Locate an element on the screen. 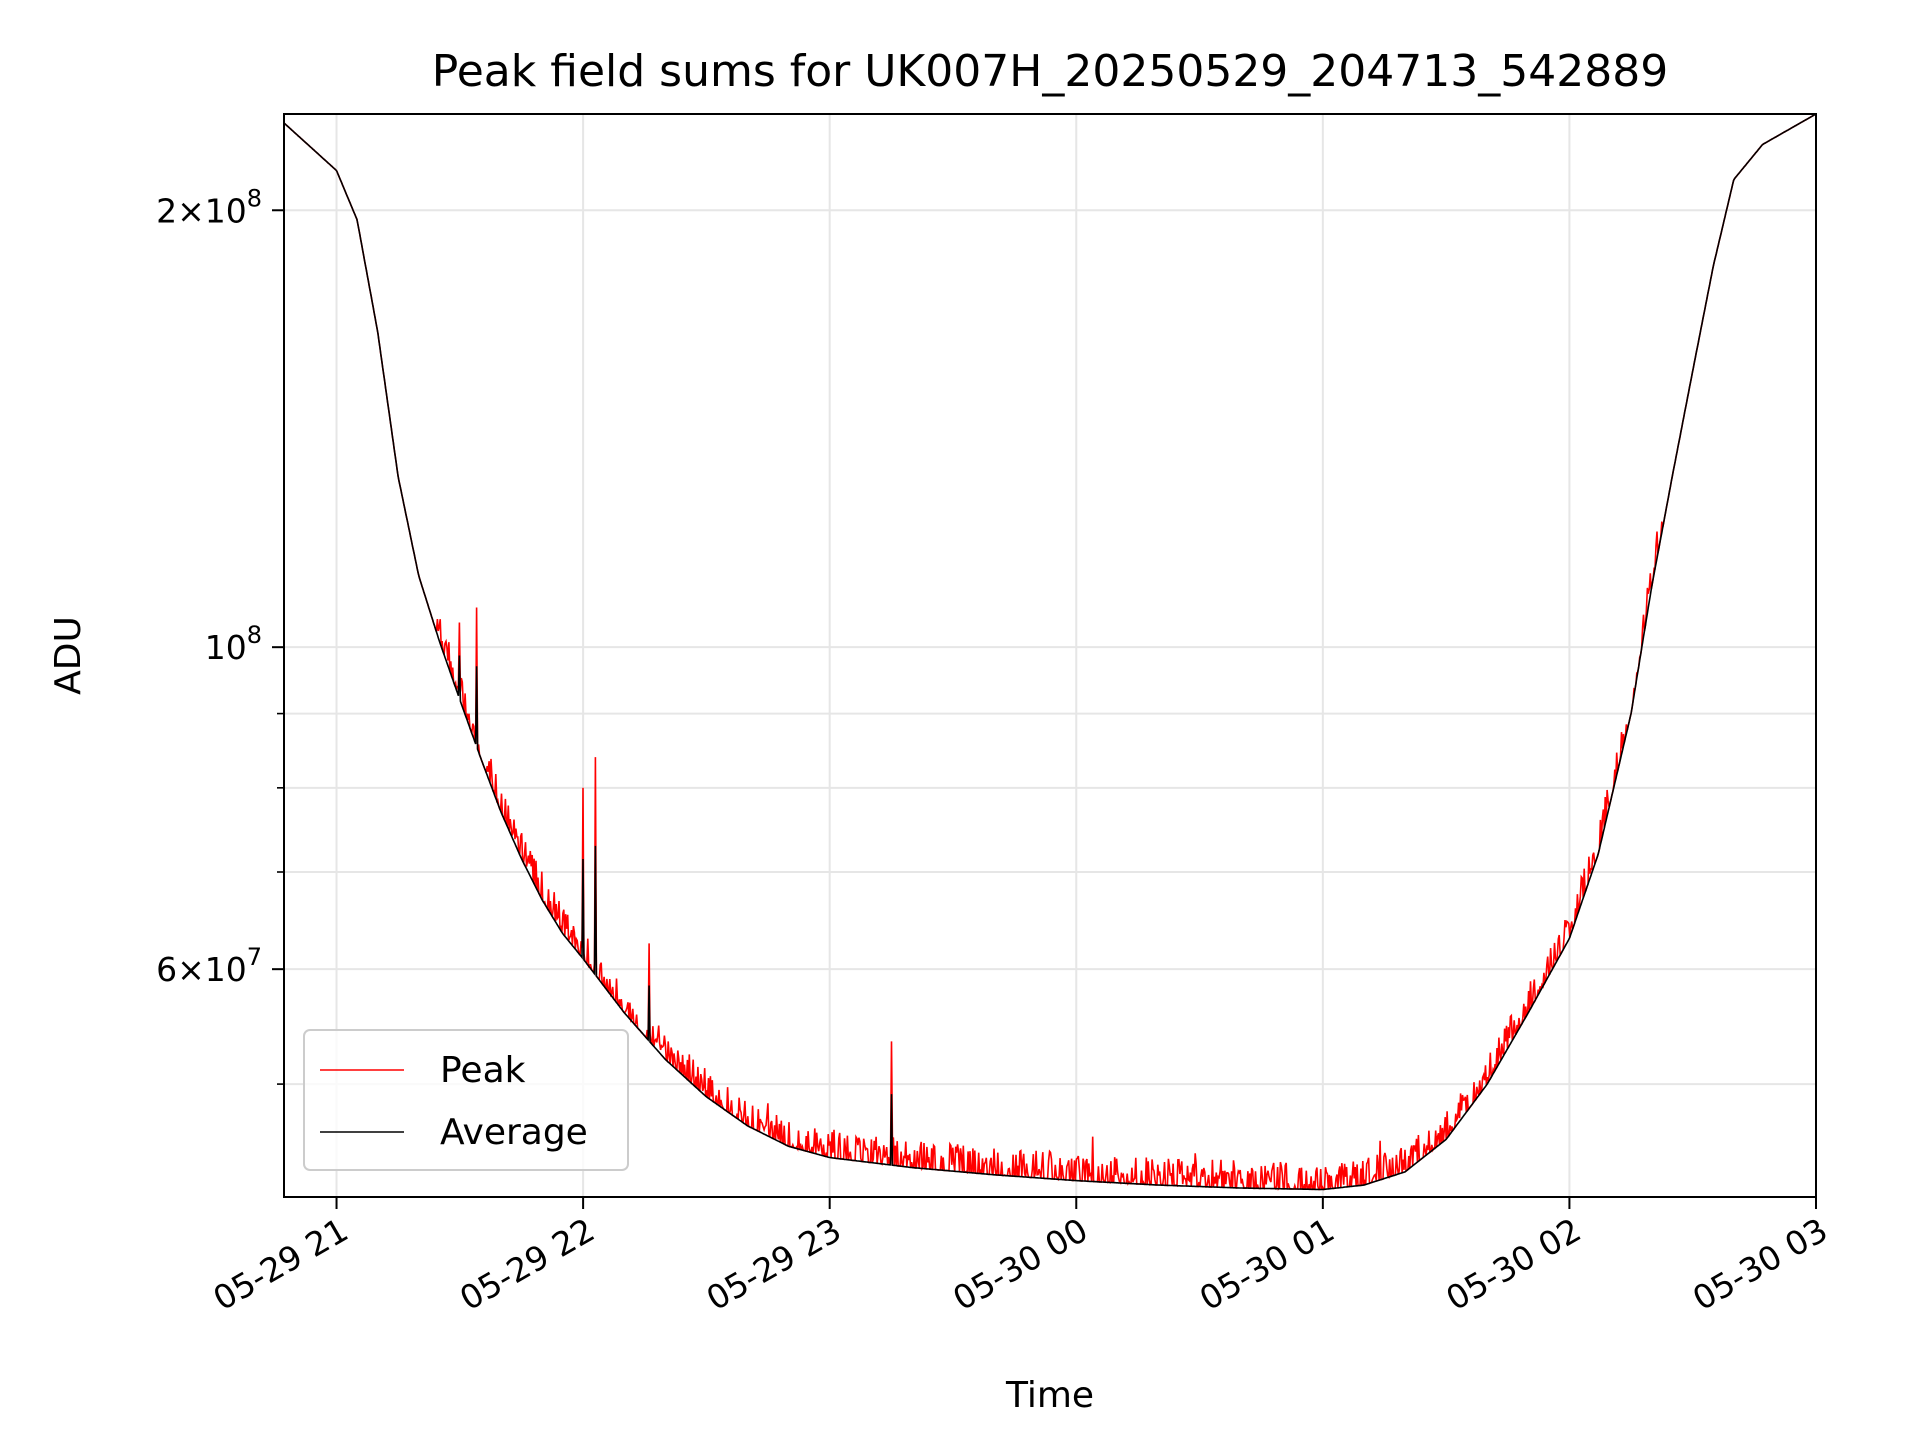 The width and height of the screenshot is (1920, 1440). legend: Peak Average is located at coordinates (466, 1100).